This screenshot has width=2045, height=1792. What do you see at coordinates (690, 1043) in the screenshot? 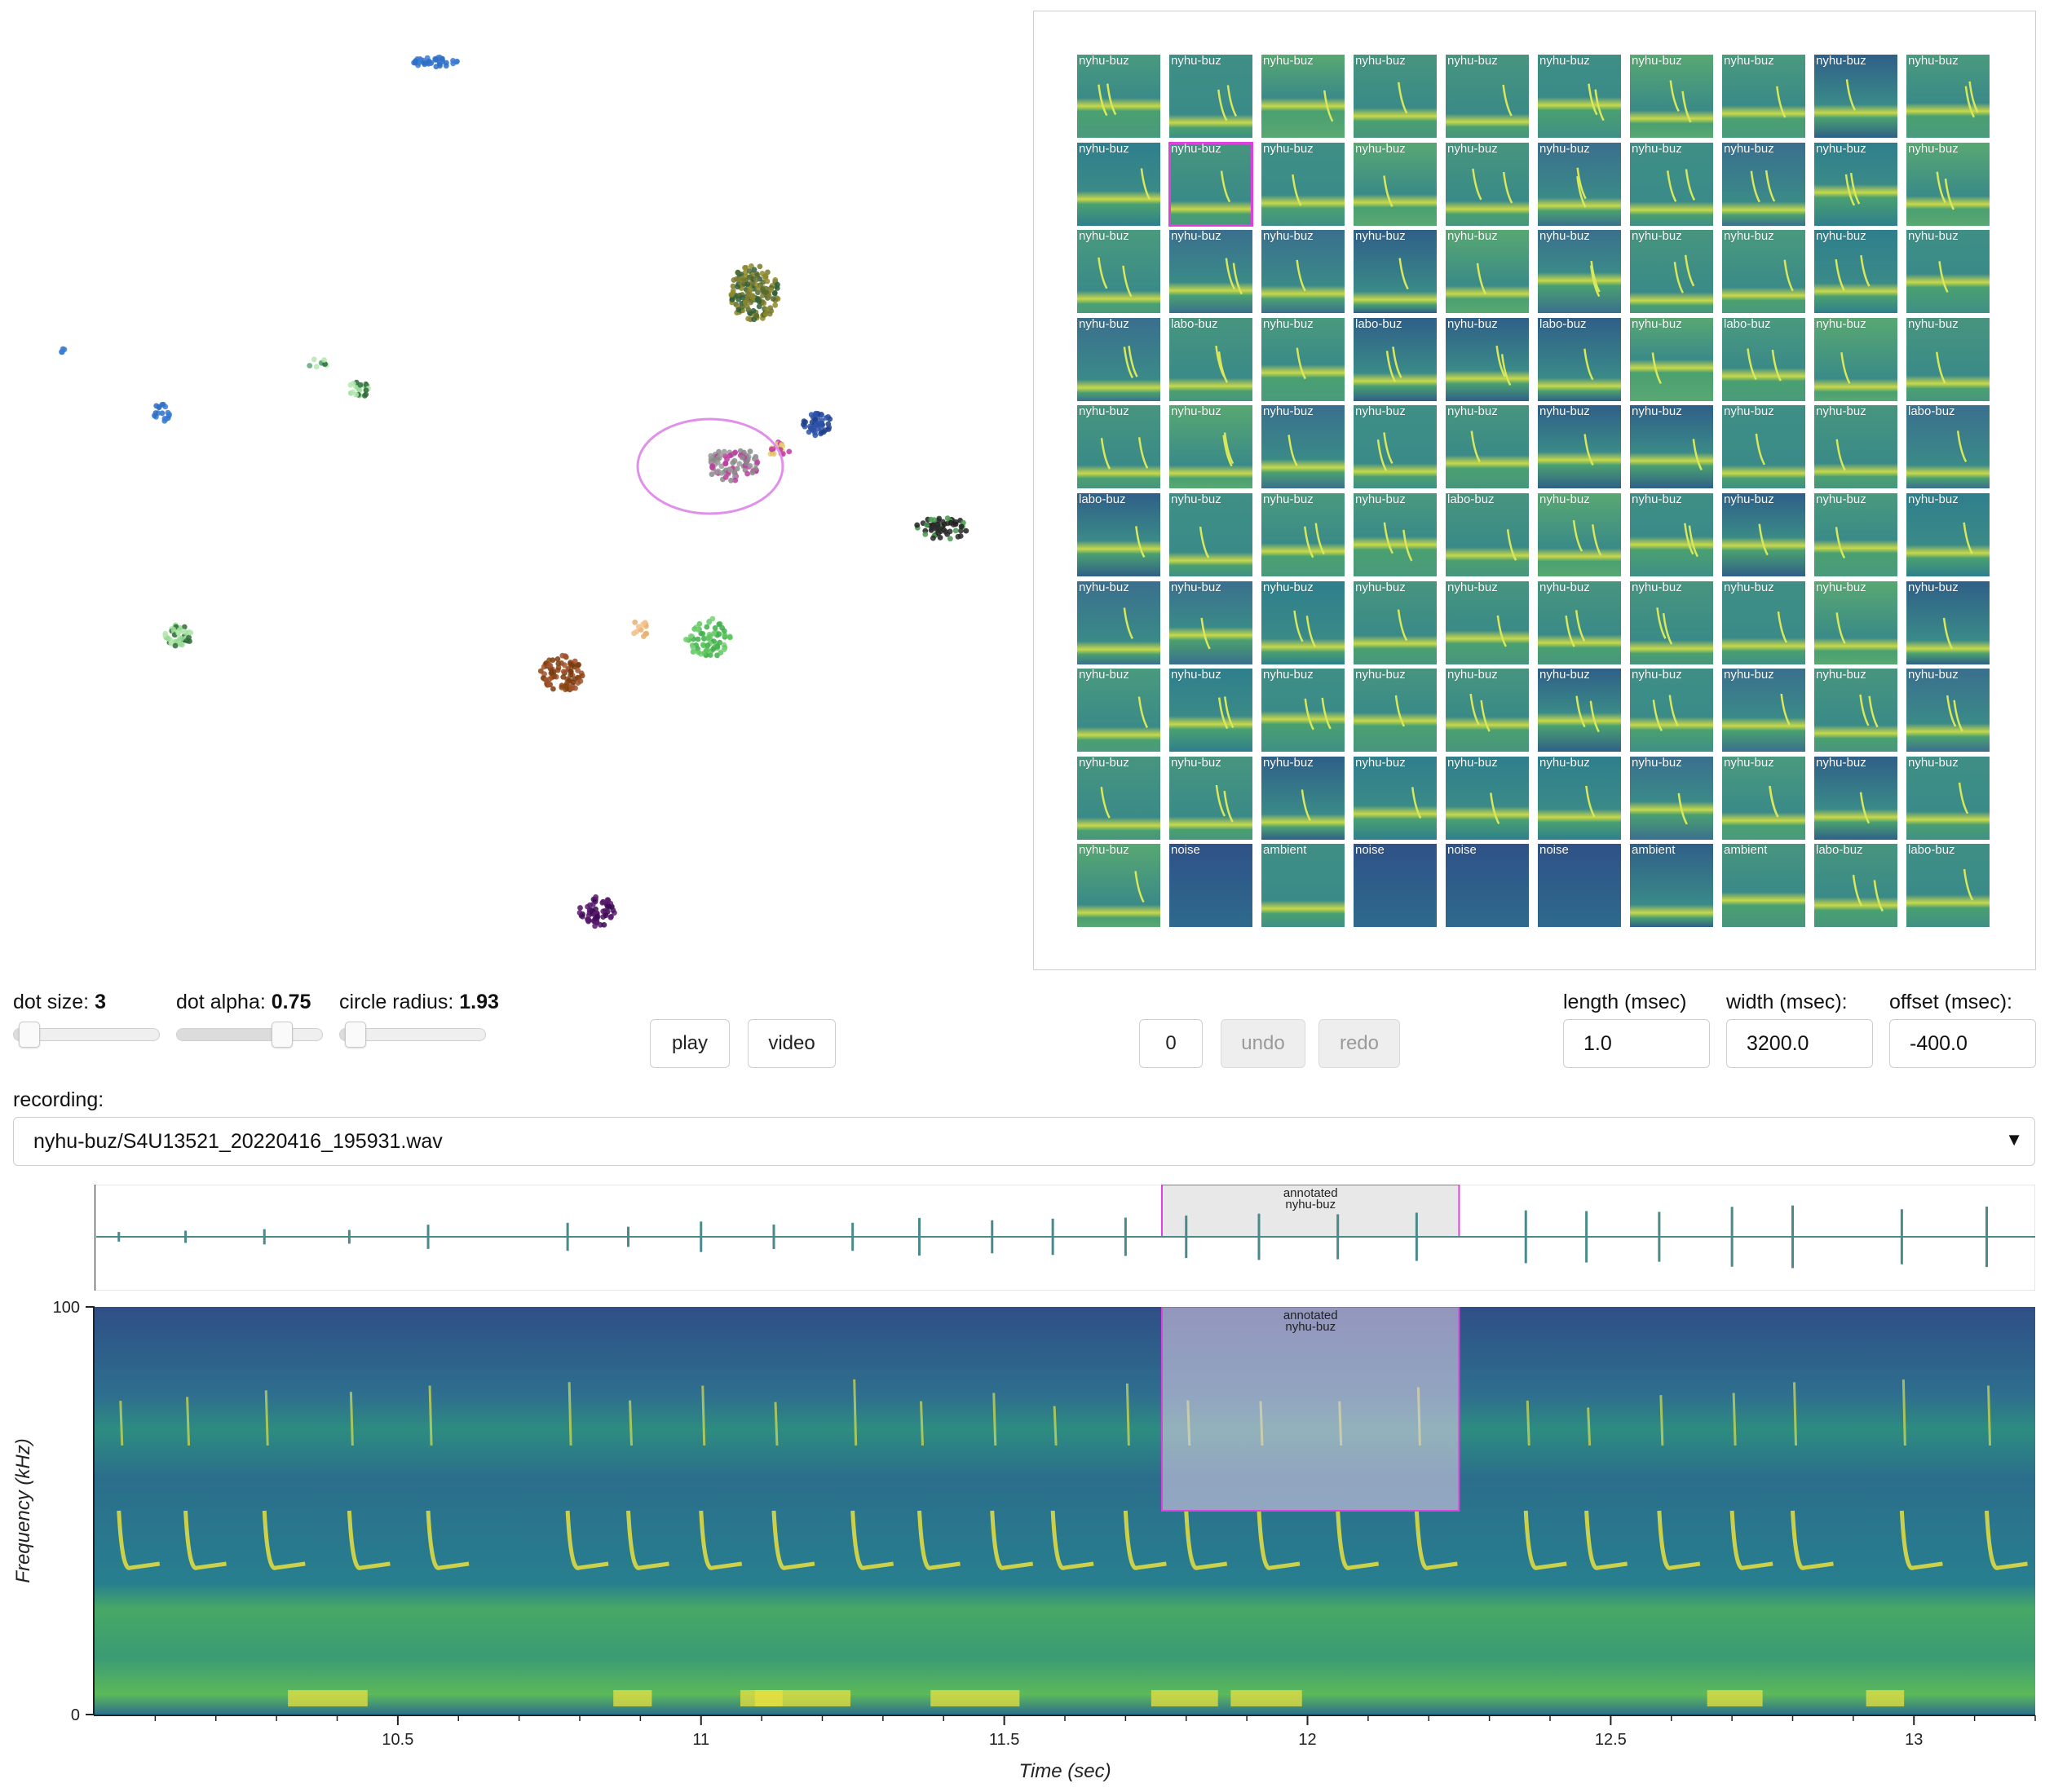
I see `play-button: play` at bounding box center [690, 1043].